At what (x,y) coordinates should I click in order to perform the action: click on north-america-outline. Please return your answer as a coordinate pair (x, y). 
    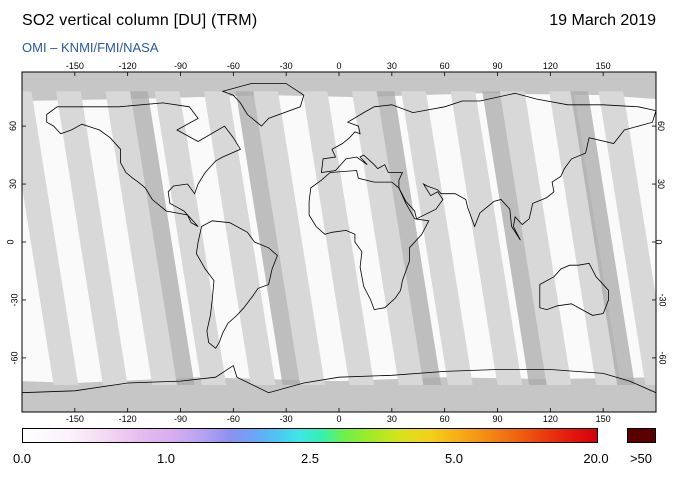
    Looking at the image, I should click on (143, 164).